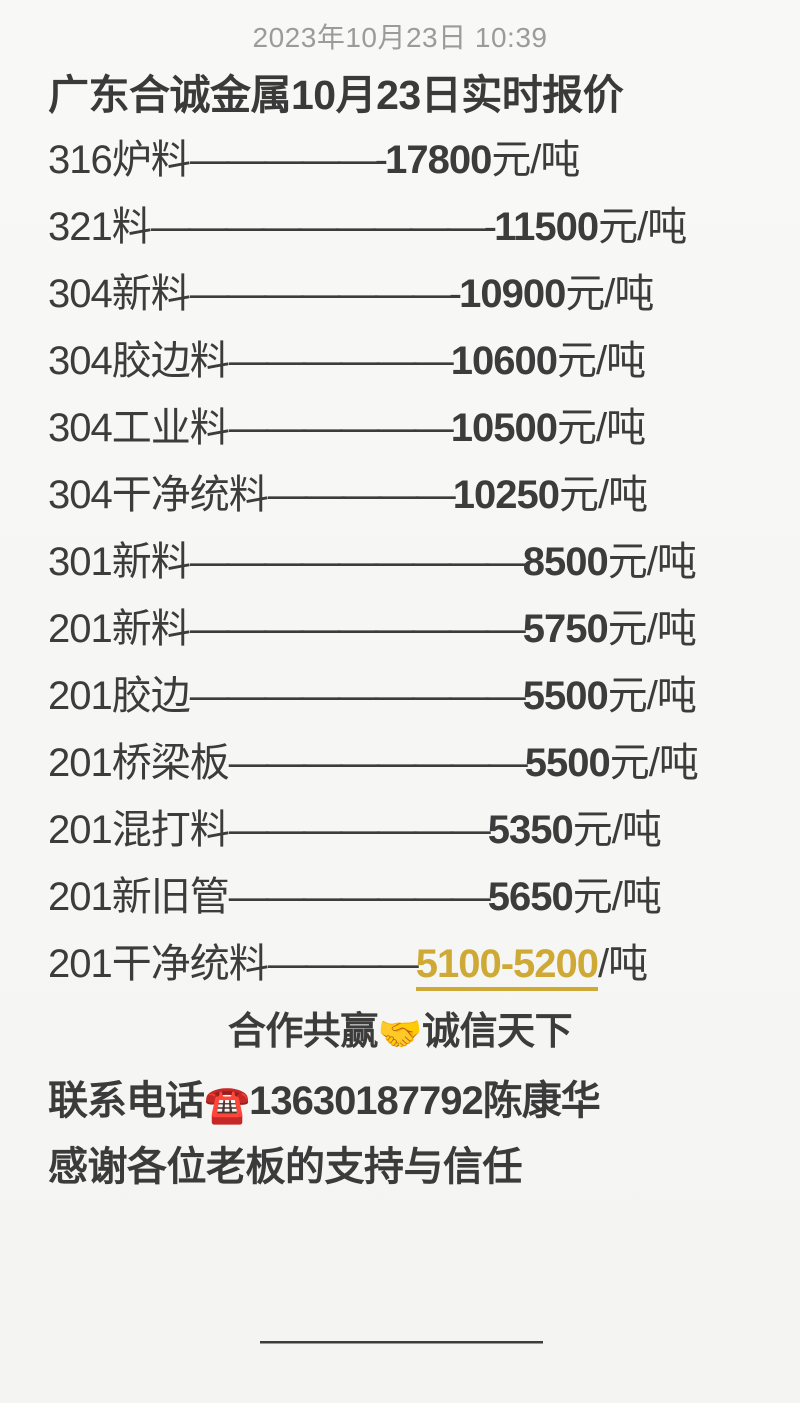  What do you see at coordinates (623, 964) in the screenshot?
I see `price-row-unit: /吨` at bounding box center [623, 964].